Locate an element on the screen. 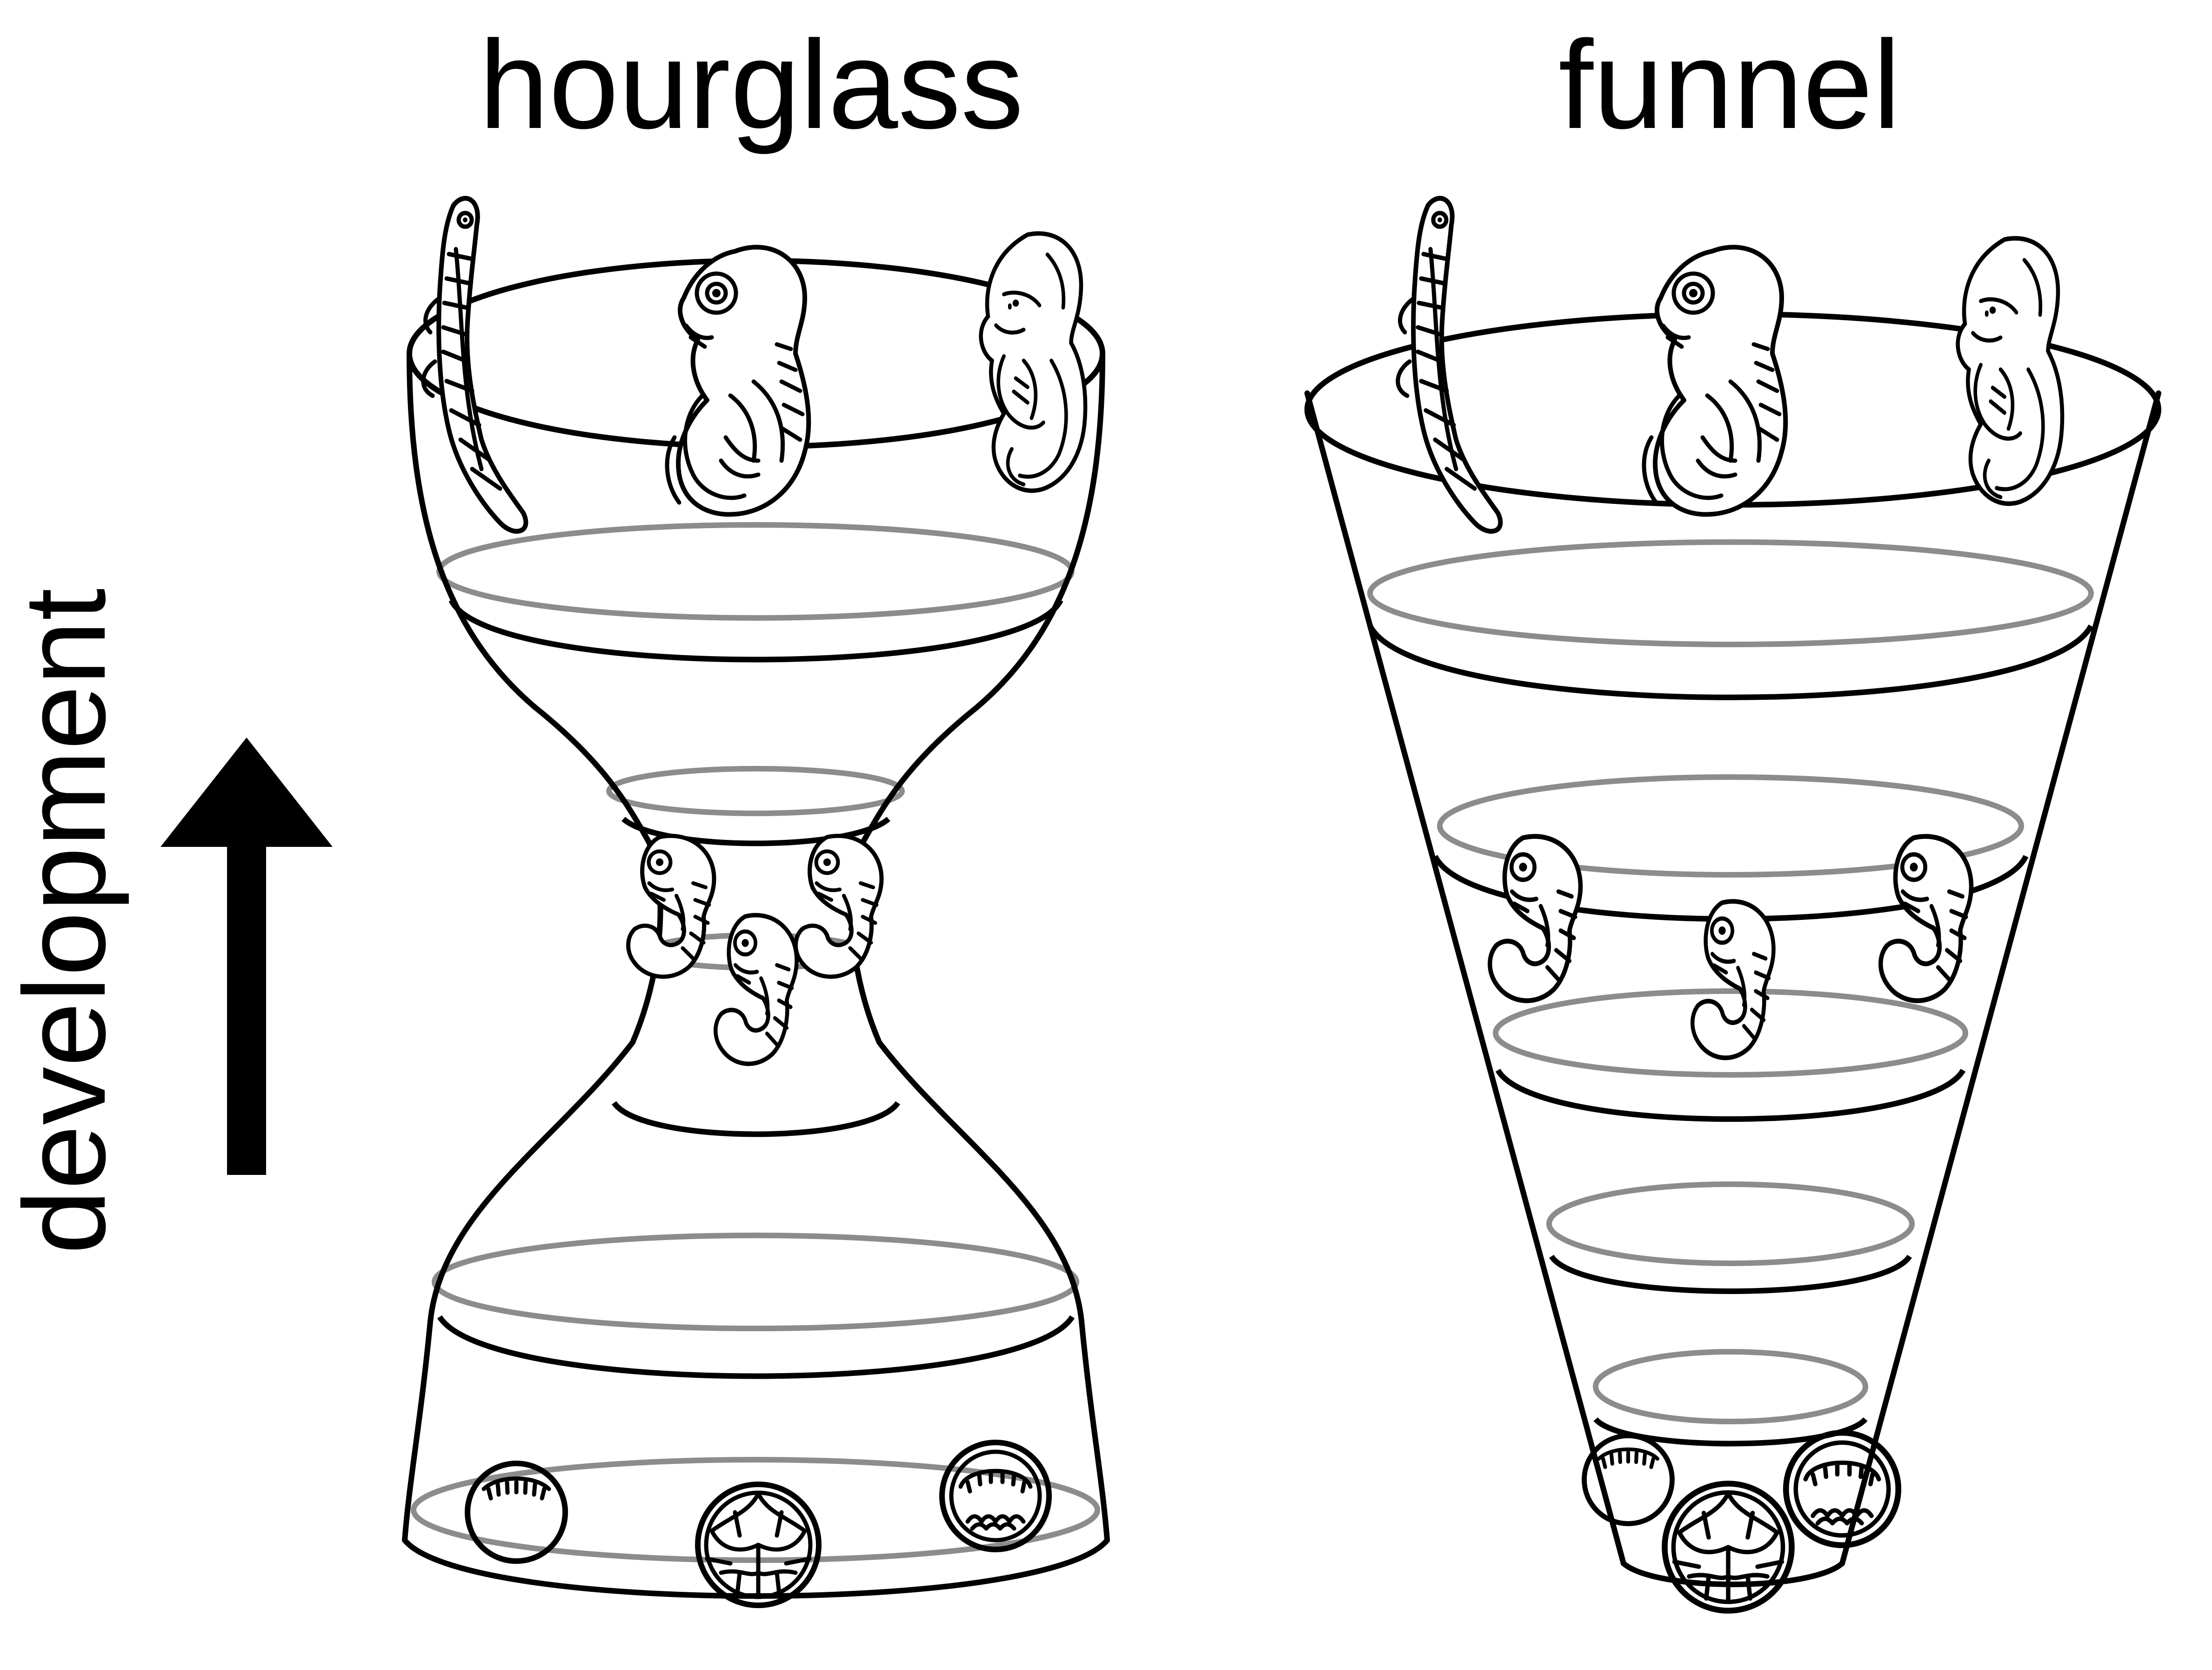 This screenshot has height=1670, width=2212. funnel-title: funnel is located at coordinates (1729, 85).